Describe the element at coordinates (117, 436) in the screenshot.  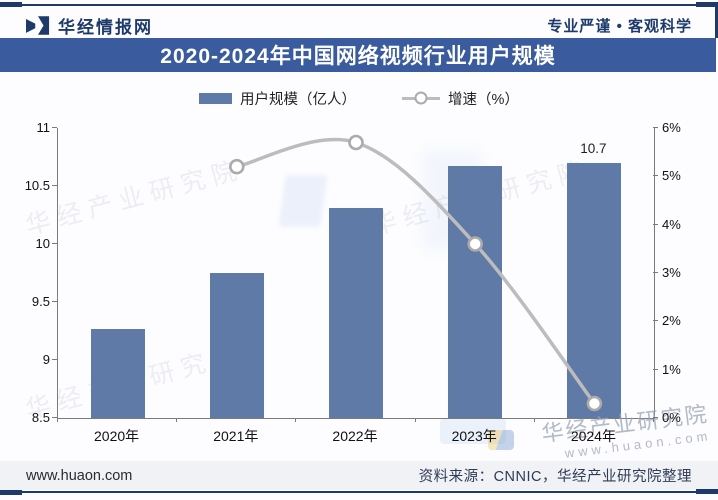
I see `x-axis-category-label: 2020年` at that location.